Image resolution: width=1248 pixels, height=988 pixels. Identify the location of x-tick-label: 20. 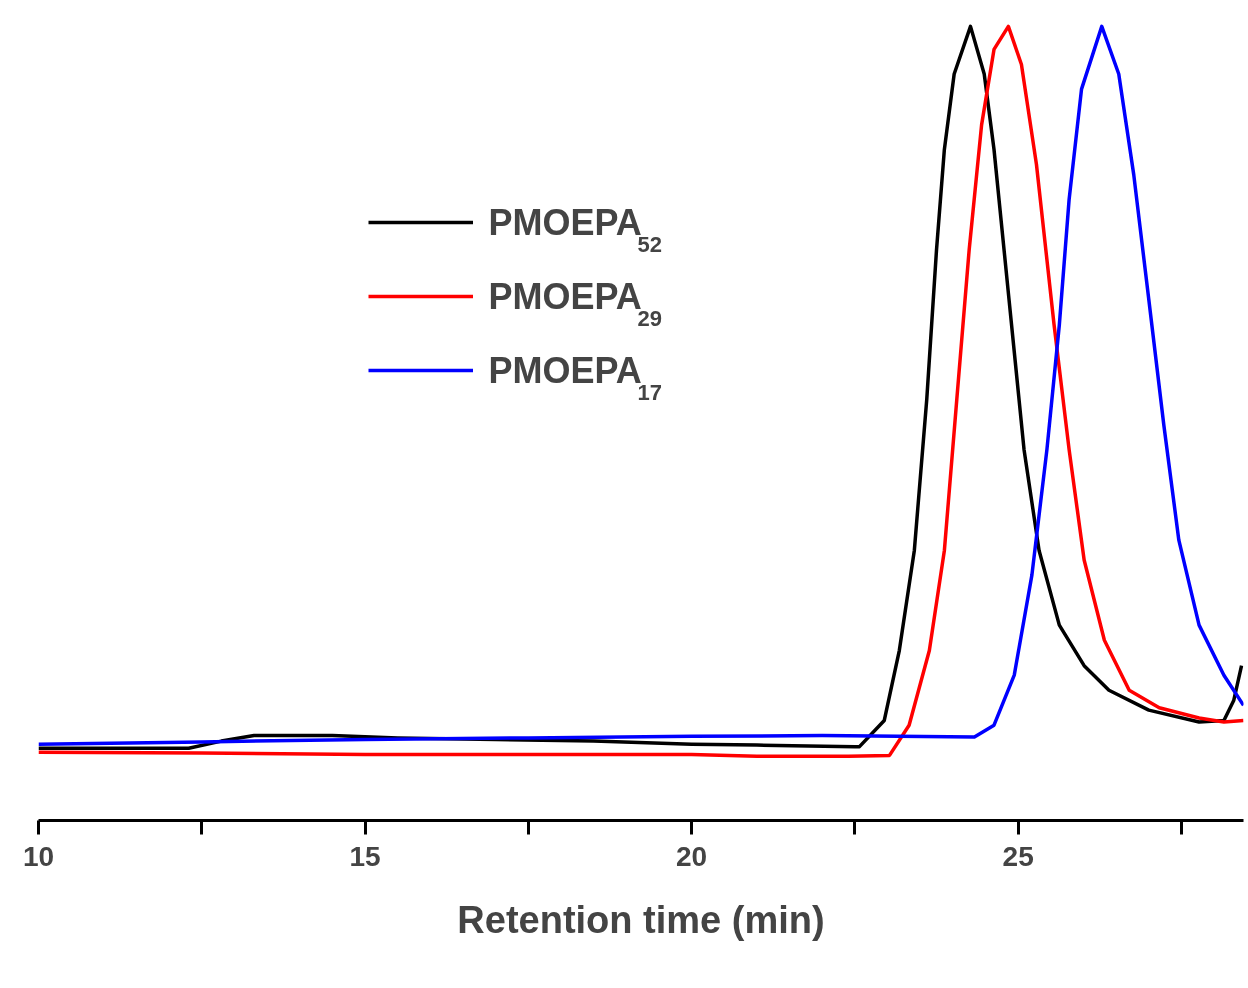
(692, 856).